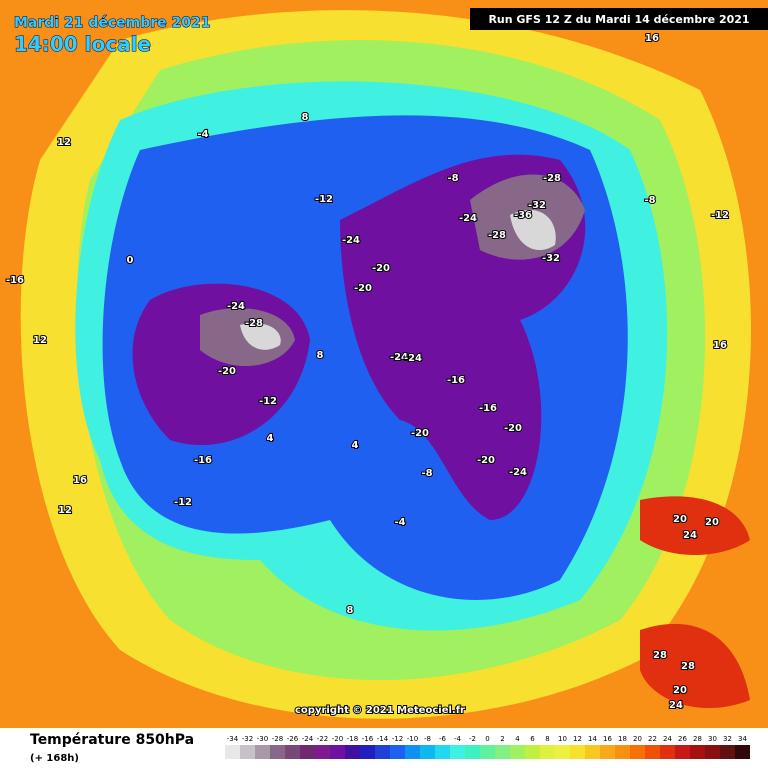  What do you see at coordinates (247, 739) in the screenshot?
I see `legend-label: -32` at bounding box center [247, 739].